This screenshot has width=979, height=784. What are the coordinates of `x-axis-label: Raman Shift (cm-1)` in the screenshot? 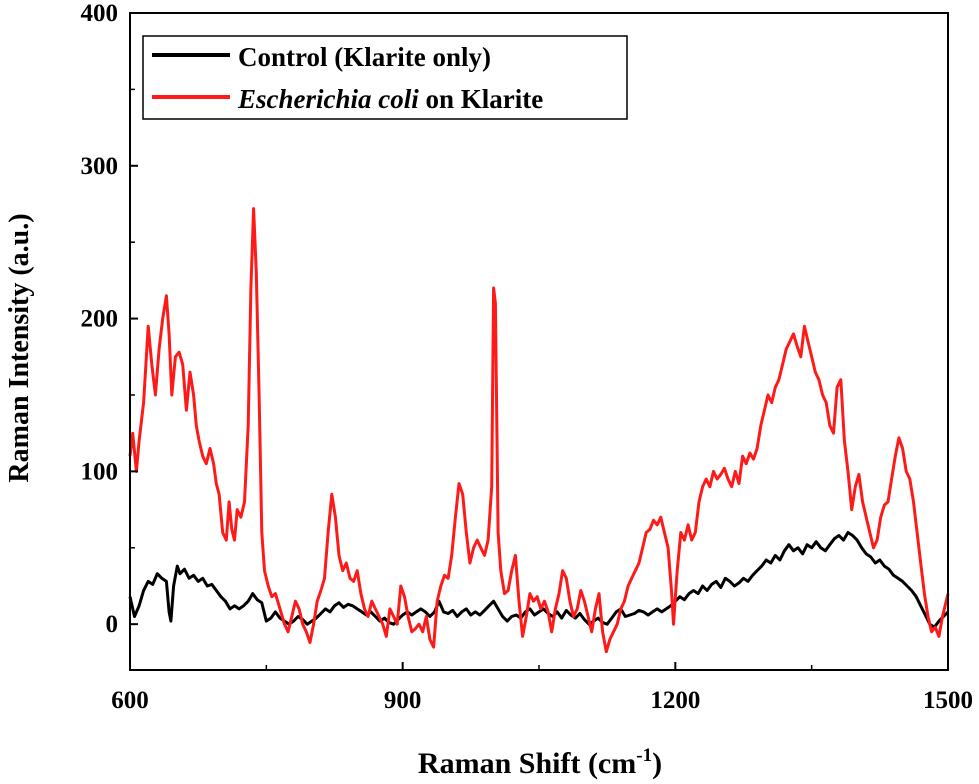 It's located at (540, 762).